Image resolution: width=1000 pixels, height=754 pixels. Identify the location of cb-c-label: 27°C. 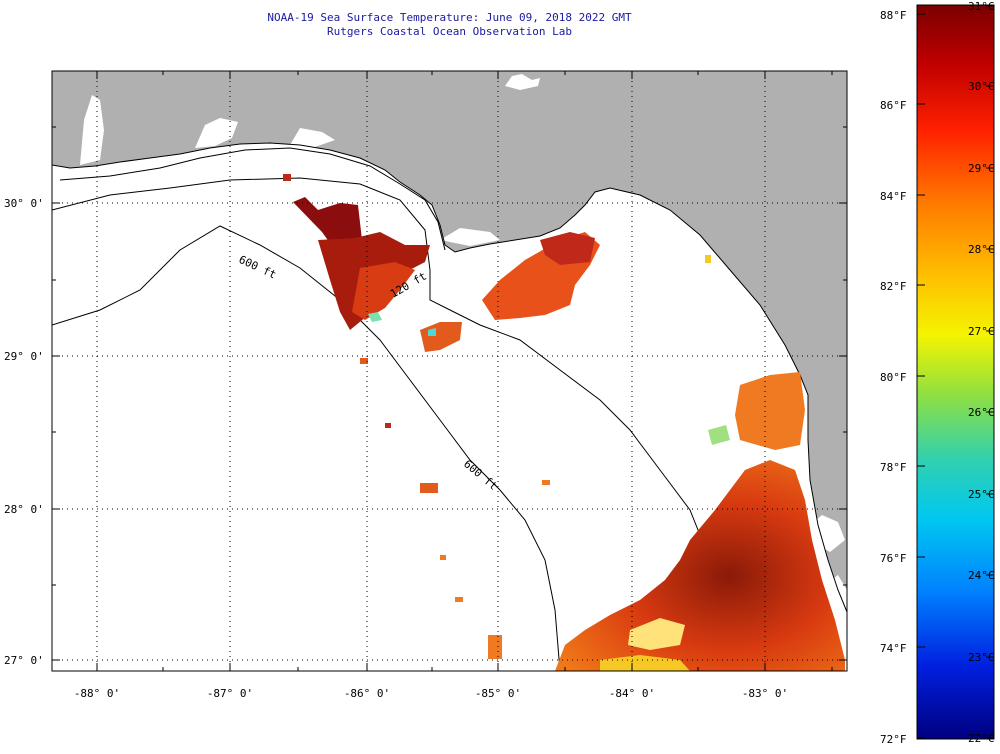
(981, 331).